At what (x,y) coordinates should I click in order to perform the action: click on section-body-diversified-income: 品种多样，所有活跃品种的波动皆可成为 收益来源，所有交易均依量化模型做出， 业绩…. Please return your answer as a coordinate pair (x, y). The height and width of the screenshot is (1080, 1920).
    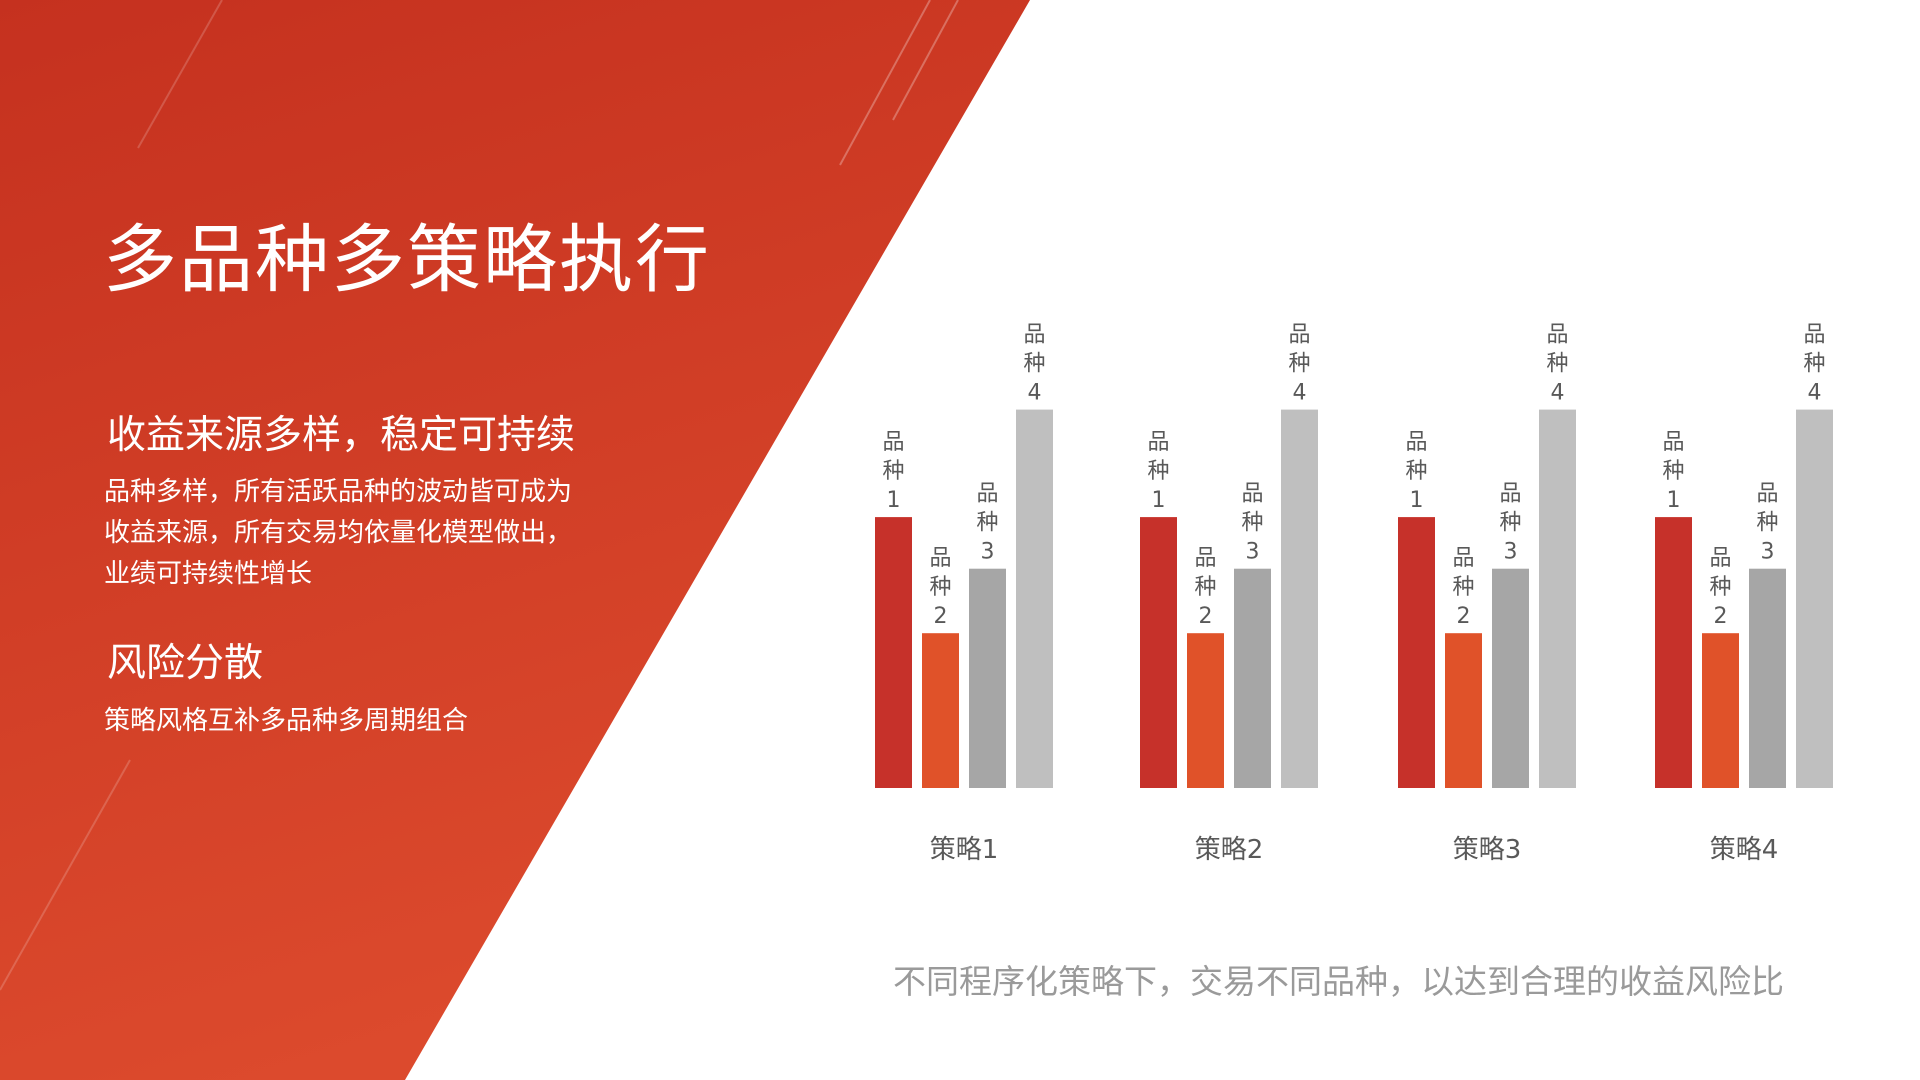
    Looking at the image, I should click on (338, 533).